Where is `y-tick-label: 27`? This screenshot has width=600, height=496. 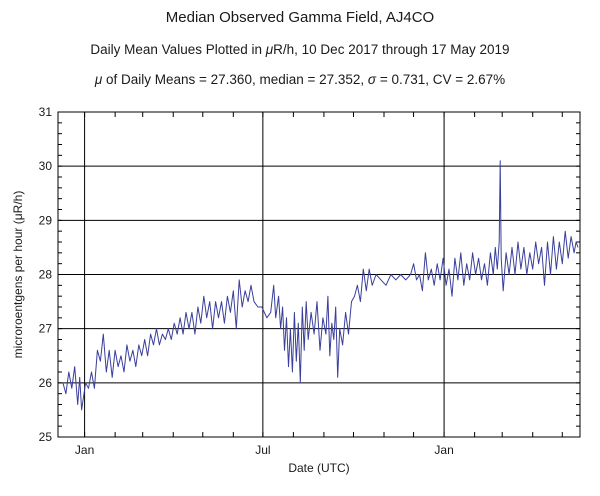 y-tick-label: 27 is located at coordinates (46, 329).